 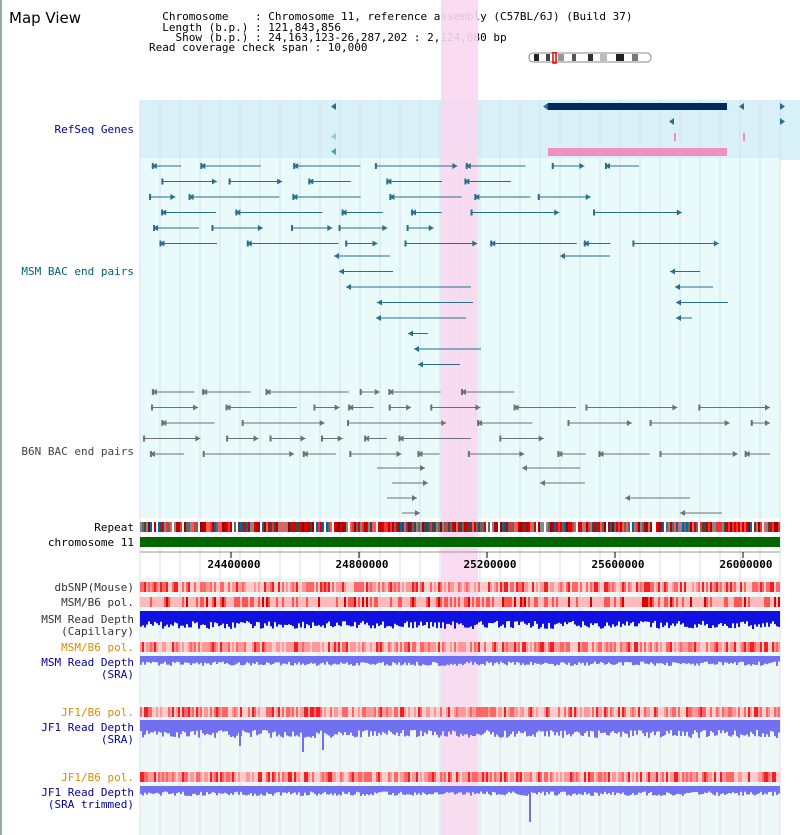 What do you see at coordinates (378, 318) in the screenshot?
I see `msm-bac-pair-arrow` at bounding box center [378, 318].